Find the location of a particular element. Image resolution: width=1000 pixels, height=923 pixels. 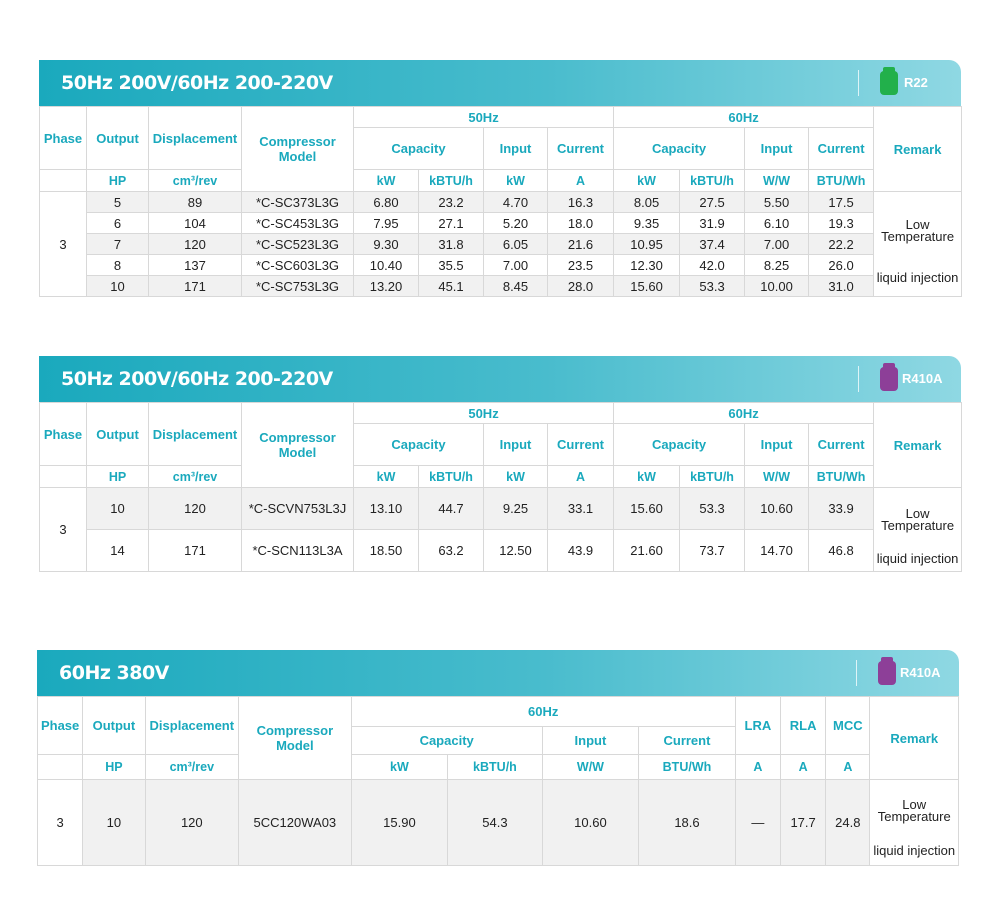

cell: 21.6 is located at coordinates (580, 244).